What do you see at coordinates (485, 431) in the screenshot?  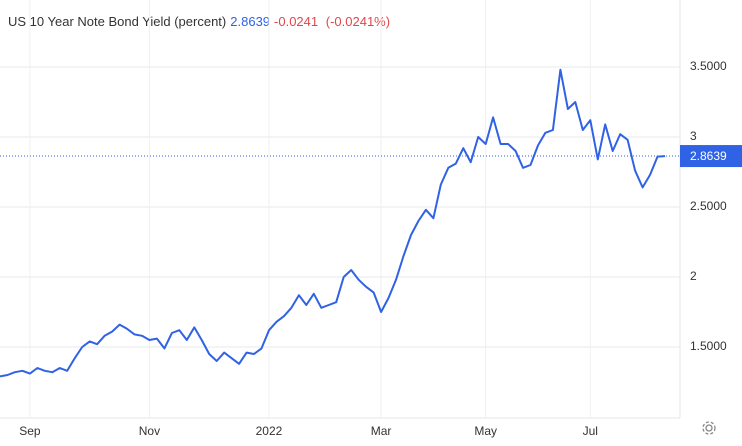 I see `x-tick-label: May` at bounding box center [485, 431].